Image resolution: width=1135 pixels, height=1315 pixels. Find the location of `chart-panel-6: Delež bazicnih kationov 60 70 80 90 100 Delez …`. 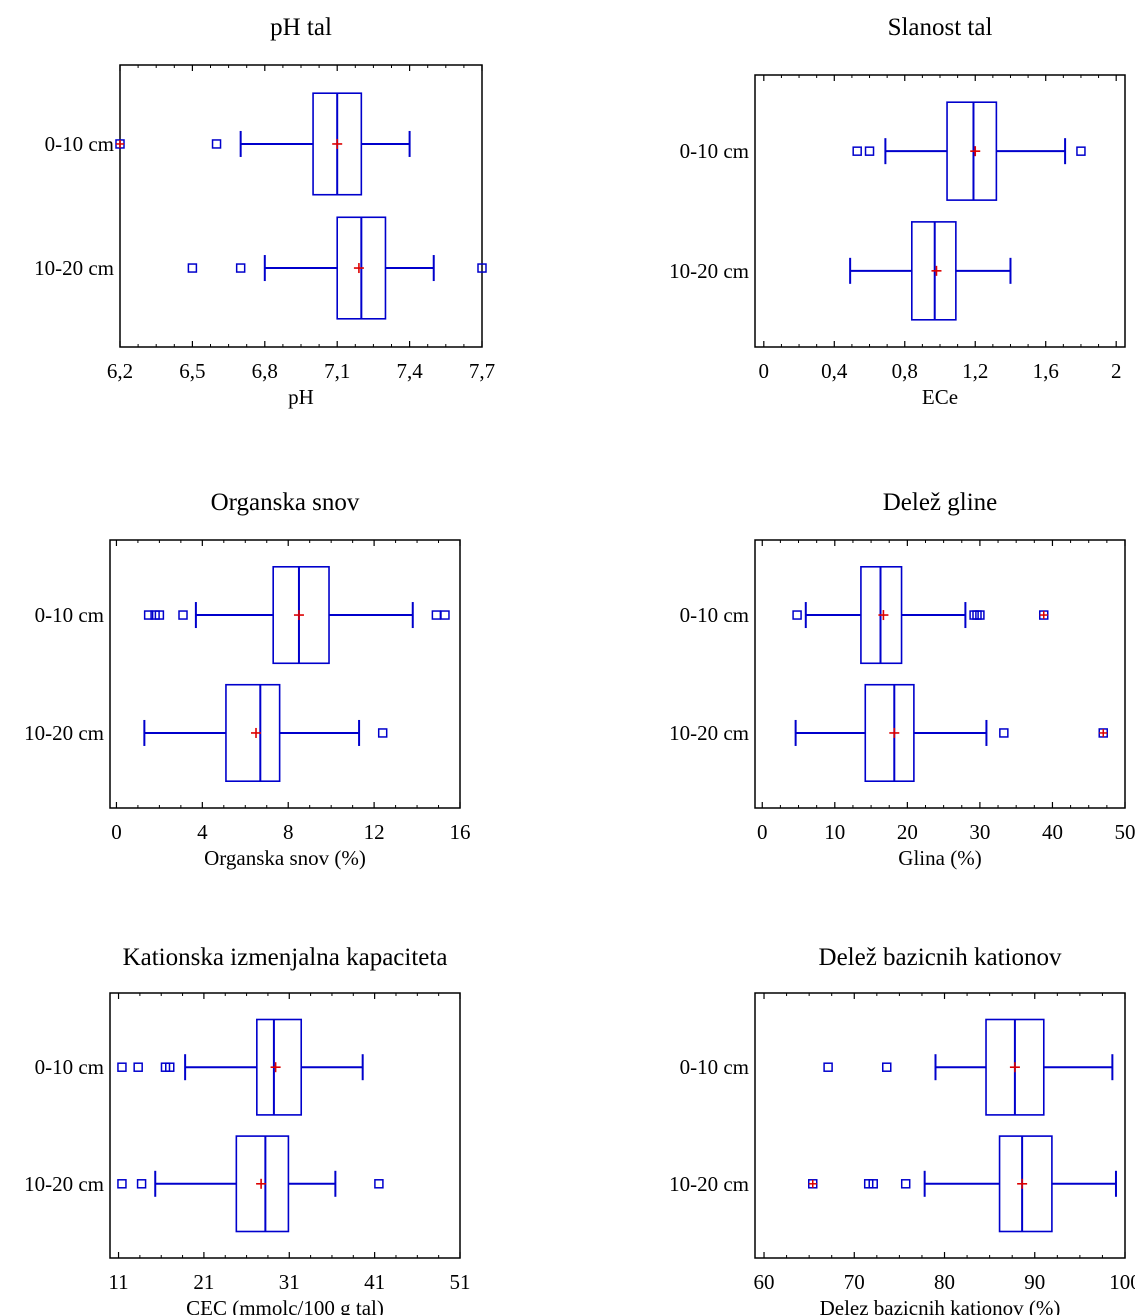

chart-panel-6: Delež bazicnih kationov 60 70 80 90 100 Delez … is located at coordinates (902, 1129).